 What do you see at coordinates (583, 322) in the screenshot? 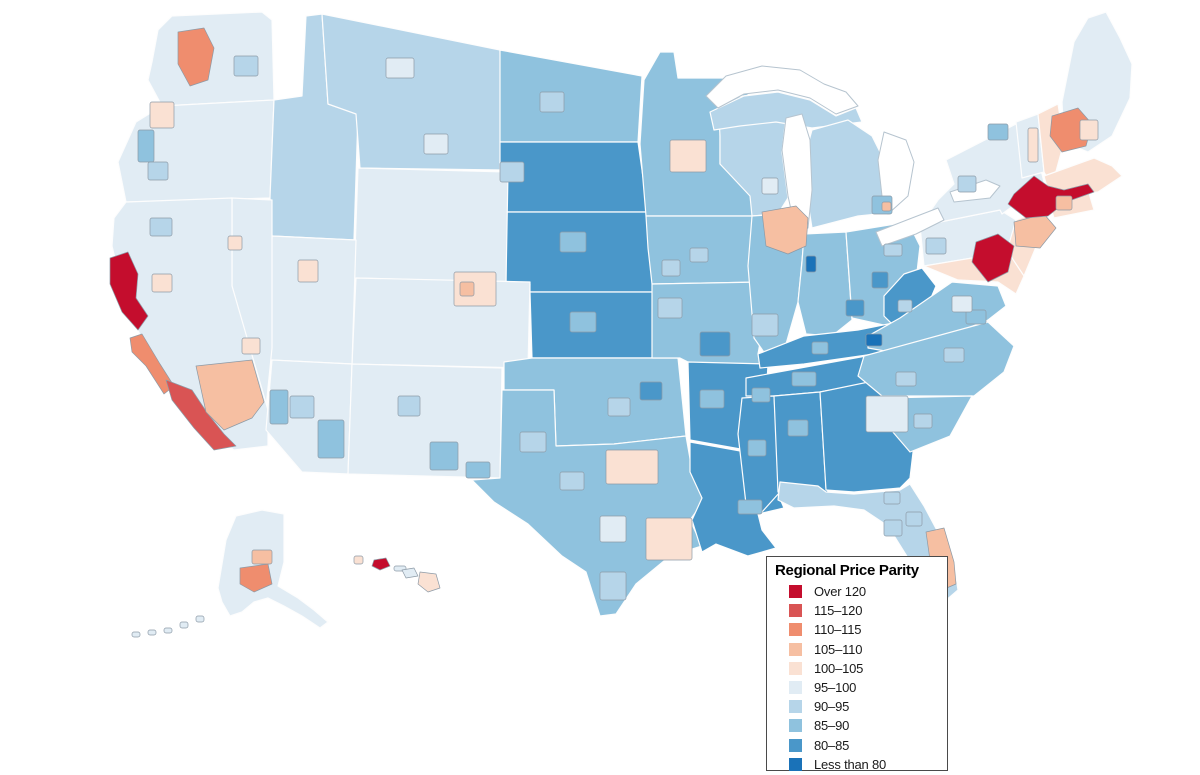
I see `area-kansas-patch` at bounding box center [583, 322].